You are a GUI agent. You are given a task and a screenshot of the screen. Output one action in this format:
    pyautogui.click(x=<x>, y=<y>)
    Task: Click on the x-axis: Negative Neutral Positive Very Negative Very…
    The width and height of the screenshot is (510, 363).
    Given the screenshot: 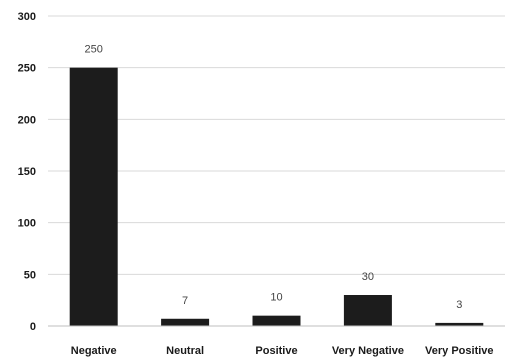 What is the action you would take?
    pyautogui.click(x=276, y=341)
    